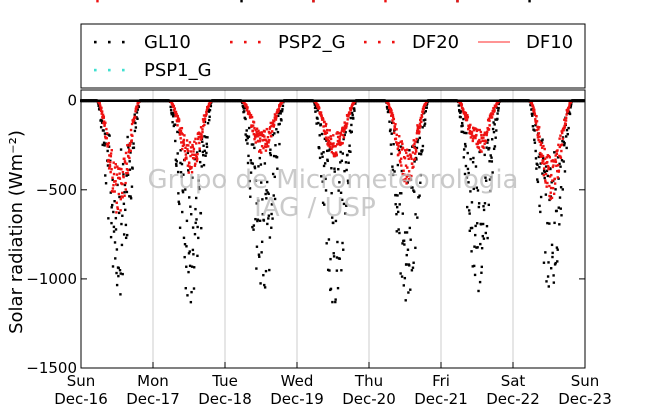 The width and height of the screenshot is (650, 409). Describe the element at coordinates (312, 42) in the screenshot. I see `legend-label: PSP2_G` at that location.